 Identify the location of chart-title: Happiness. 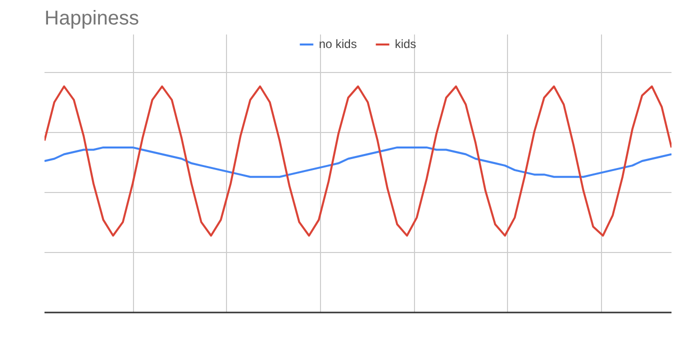
(92, 19).